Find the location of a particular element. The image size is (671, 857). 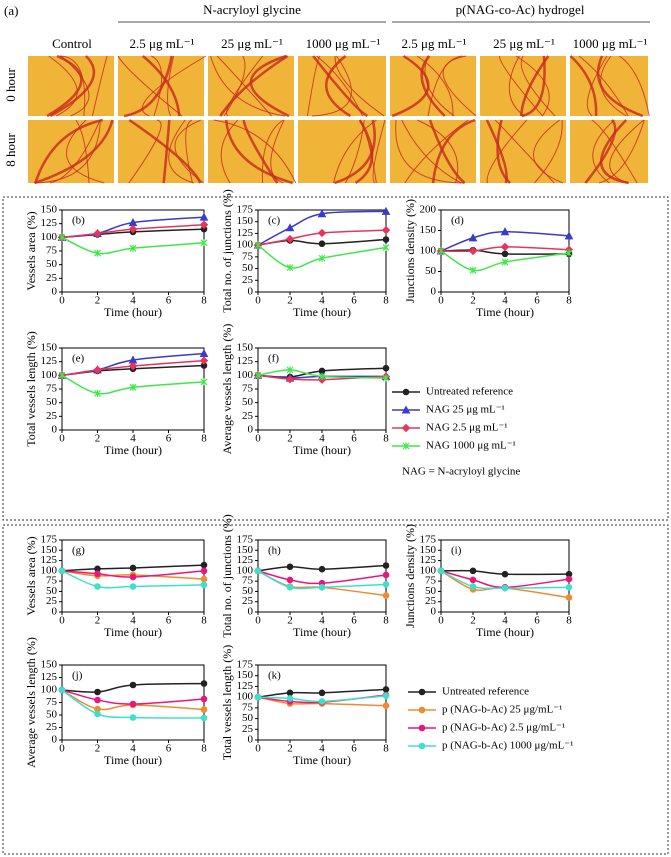

group-label: p(NAG-co-Ac) hydrogel is located at coordinates (520, 9).